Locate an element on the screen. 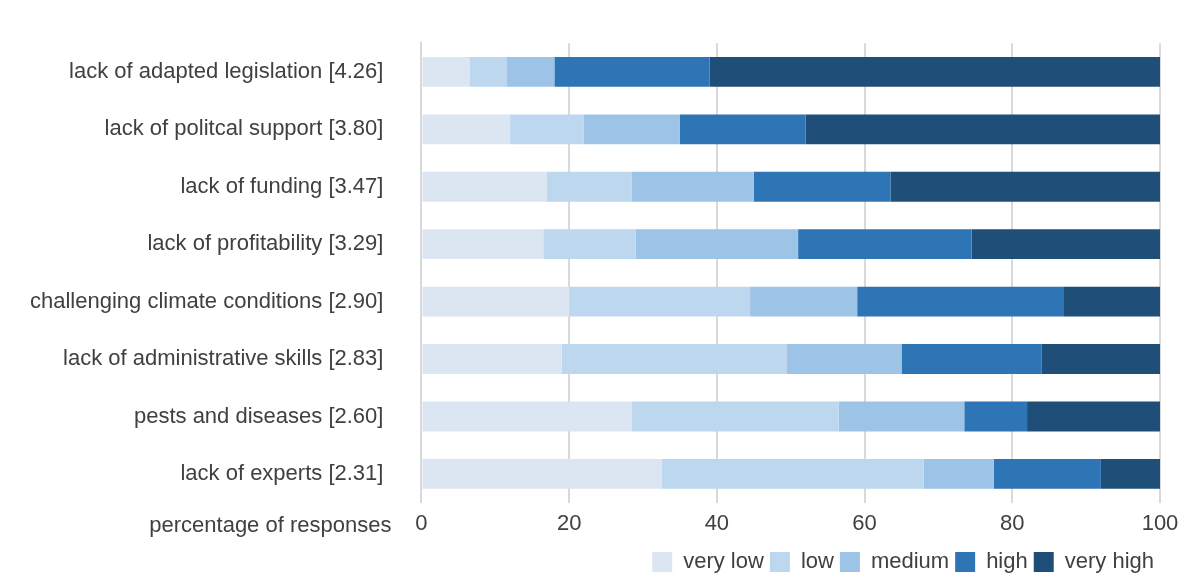 The width and height of the screenshot is (1189, 583). x-tick-label: 80 is located at coordinates (1012, 522).